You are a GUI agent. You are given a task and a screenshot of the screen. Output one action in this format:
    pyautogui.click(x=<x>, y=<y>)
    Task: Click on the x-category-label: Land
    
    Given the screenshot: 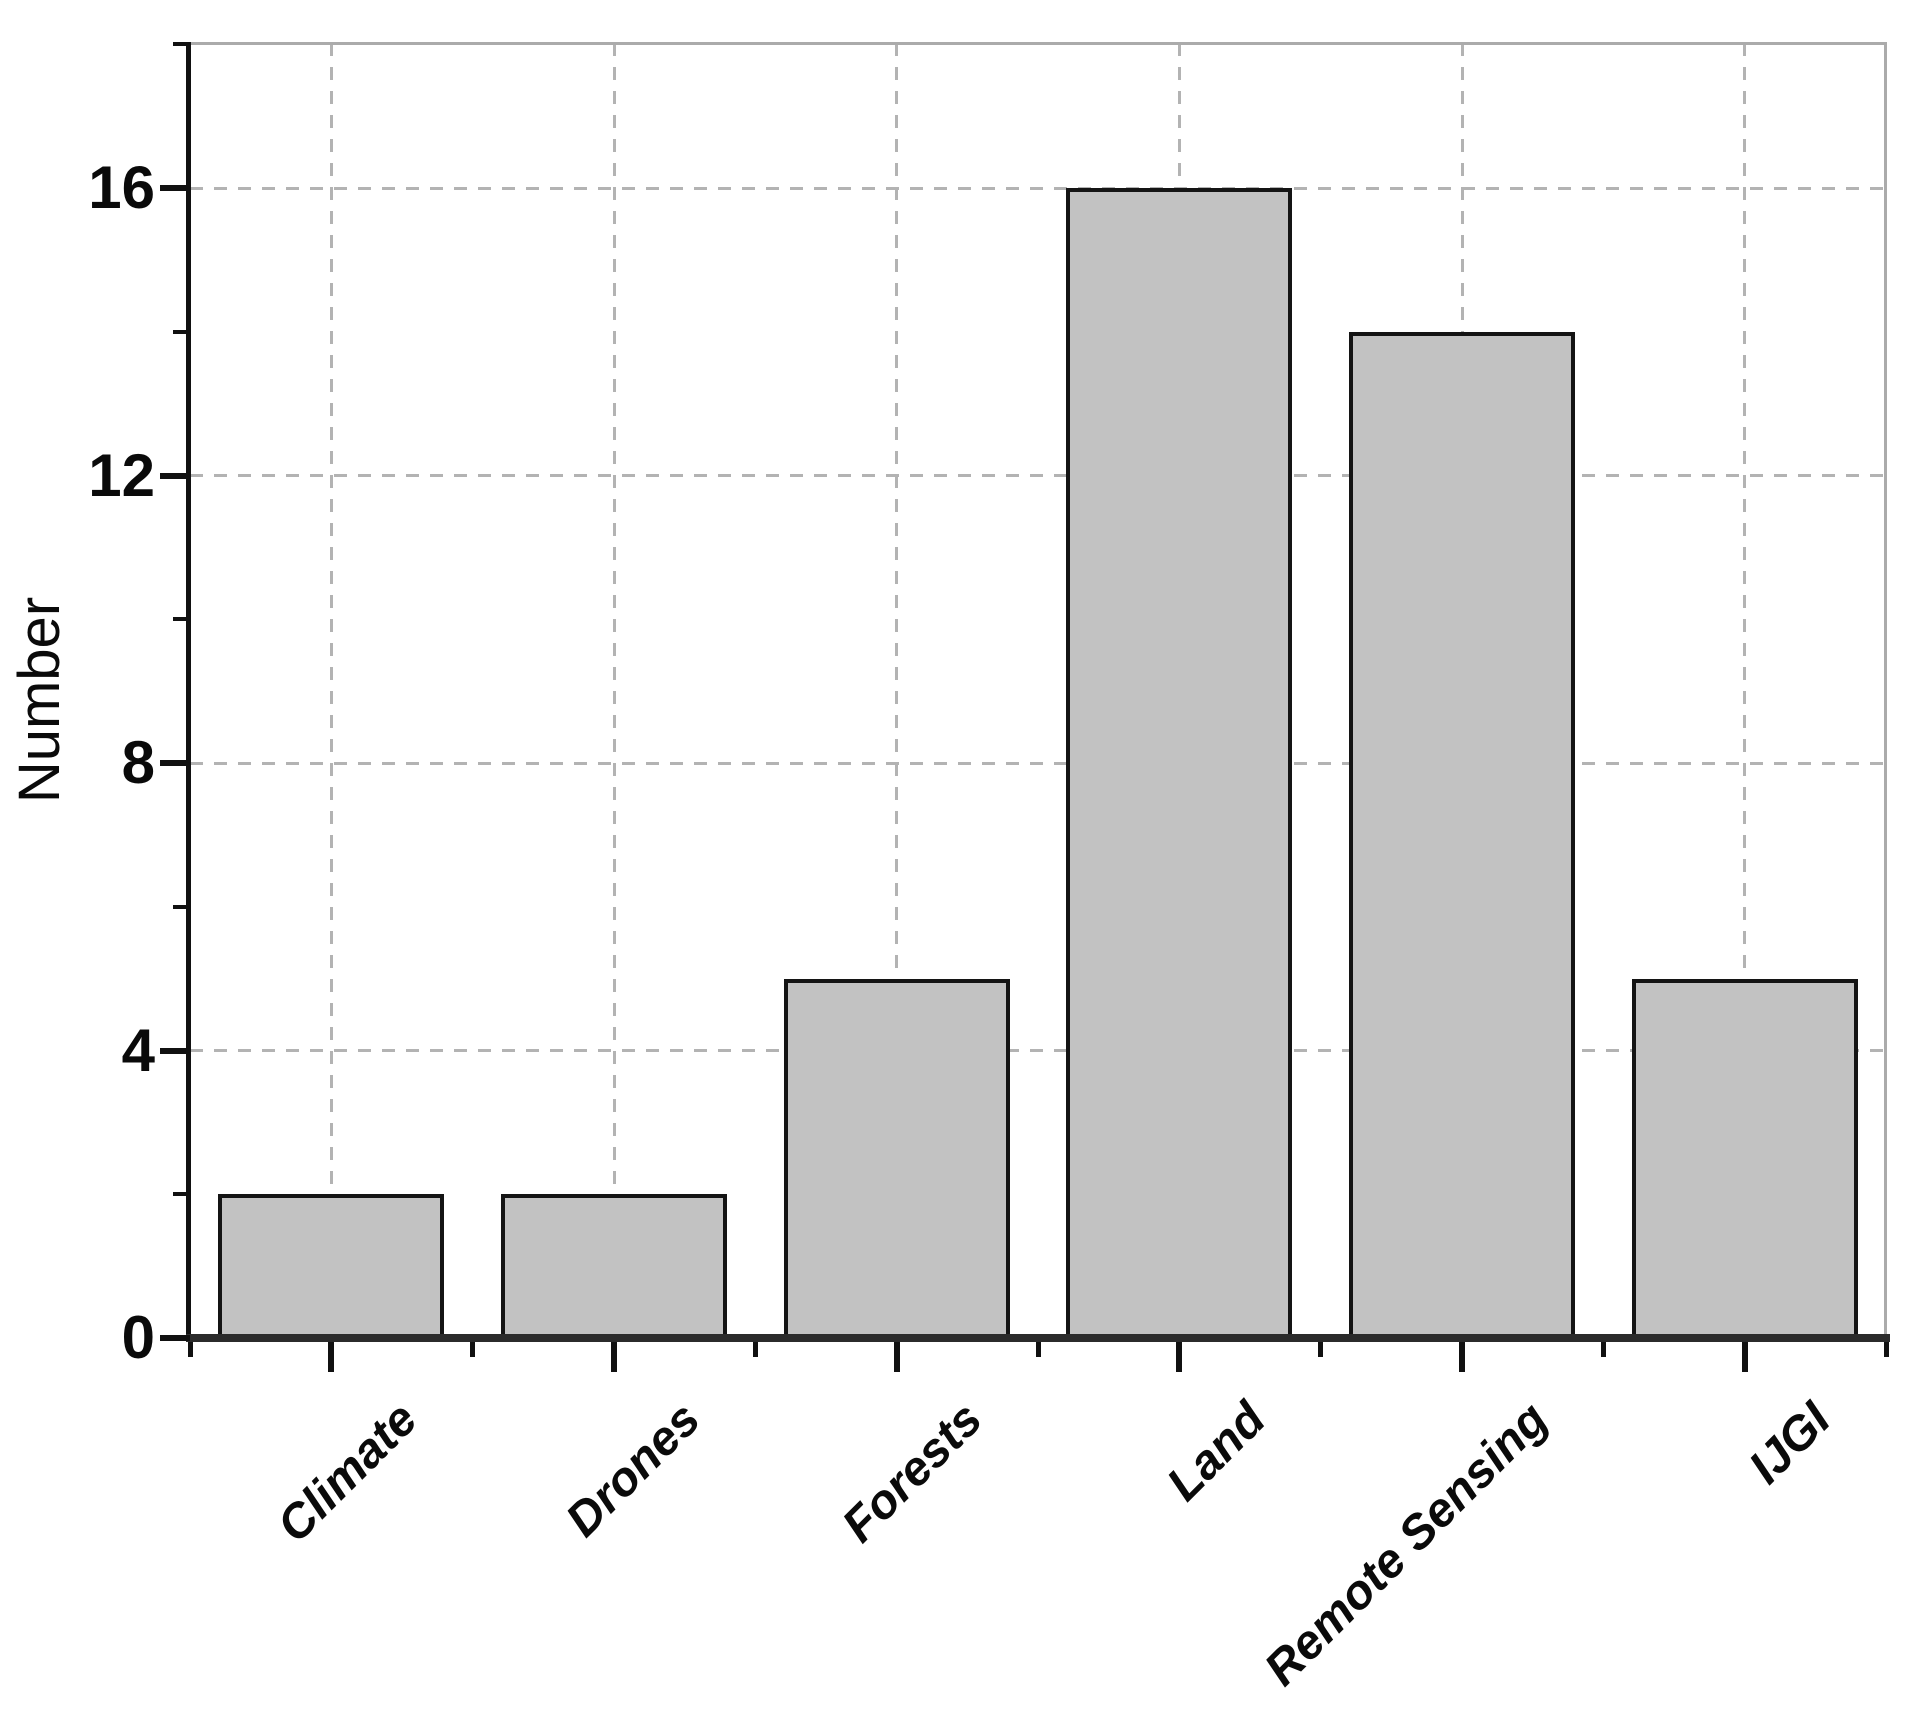 What is the action you would take?
    pyautogui.click(x=1216, y=1452)
    